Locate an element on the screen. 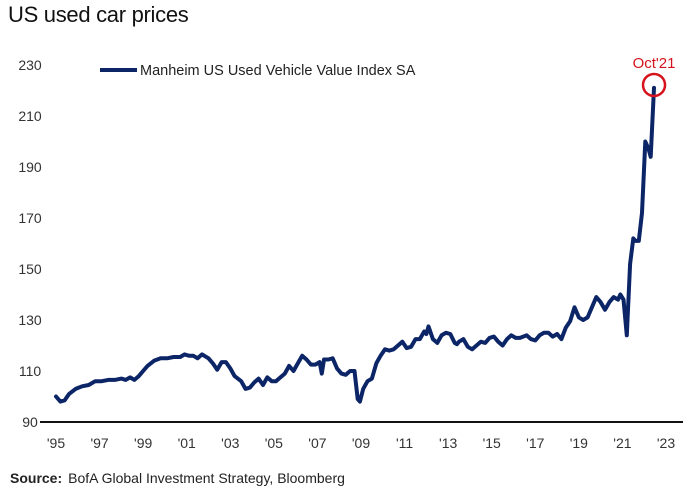  x-tick-label: '21 is located at coordinates (622, 443).